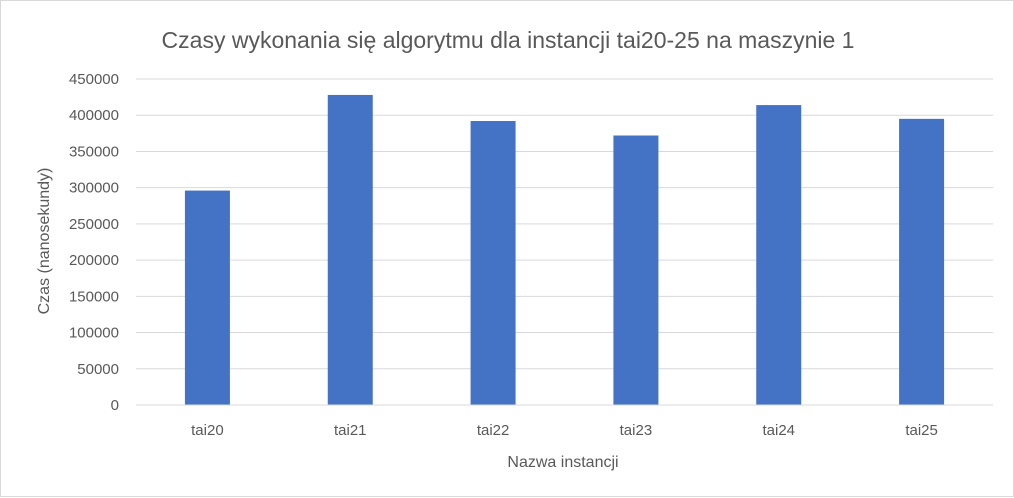 The height and width of the screenshot is (498, 1014). What do you see at coordinates (493, 263) in the screenshot?
I see `bar-tai22` at bounding box center [493, 263].